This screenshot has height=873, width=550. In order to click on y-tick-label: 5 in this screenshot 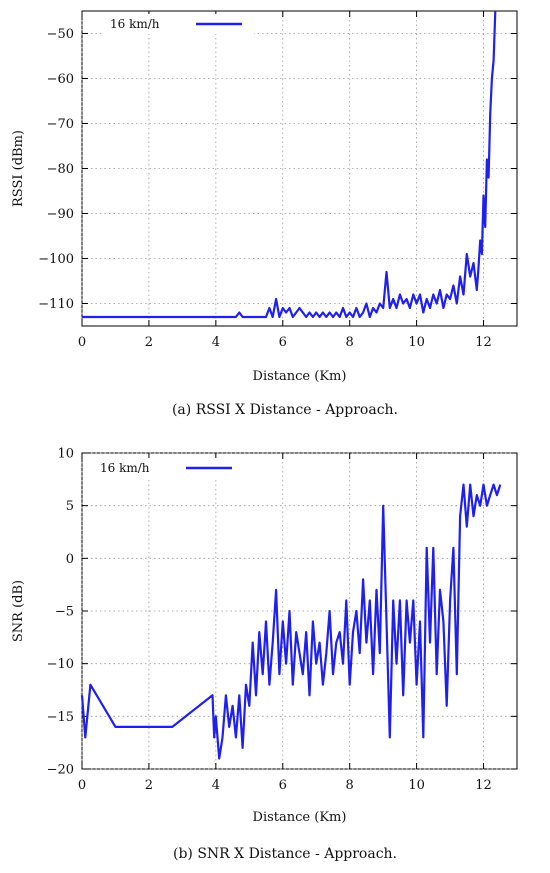, I will do `click(70, 506)`.